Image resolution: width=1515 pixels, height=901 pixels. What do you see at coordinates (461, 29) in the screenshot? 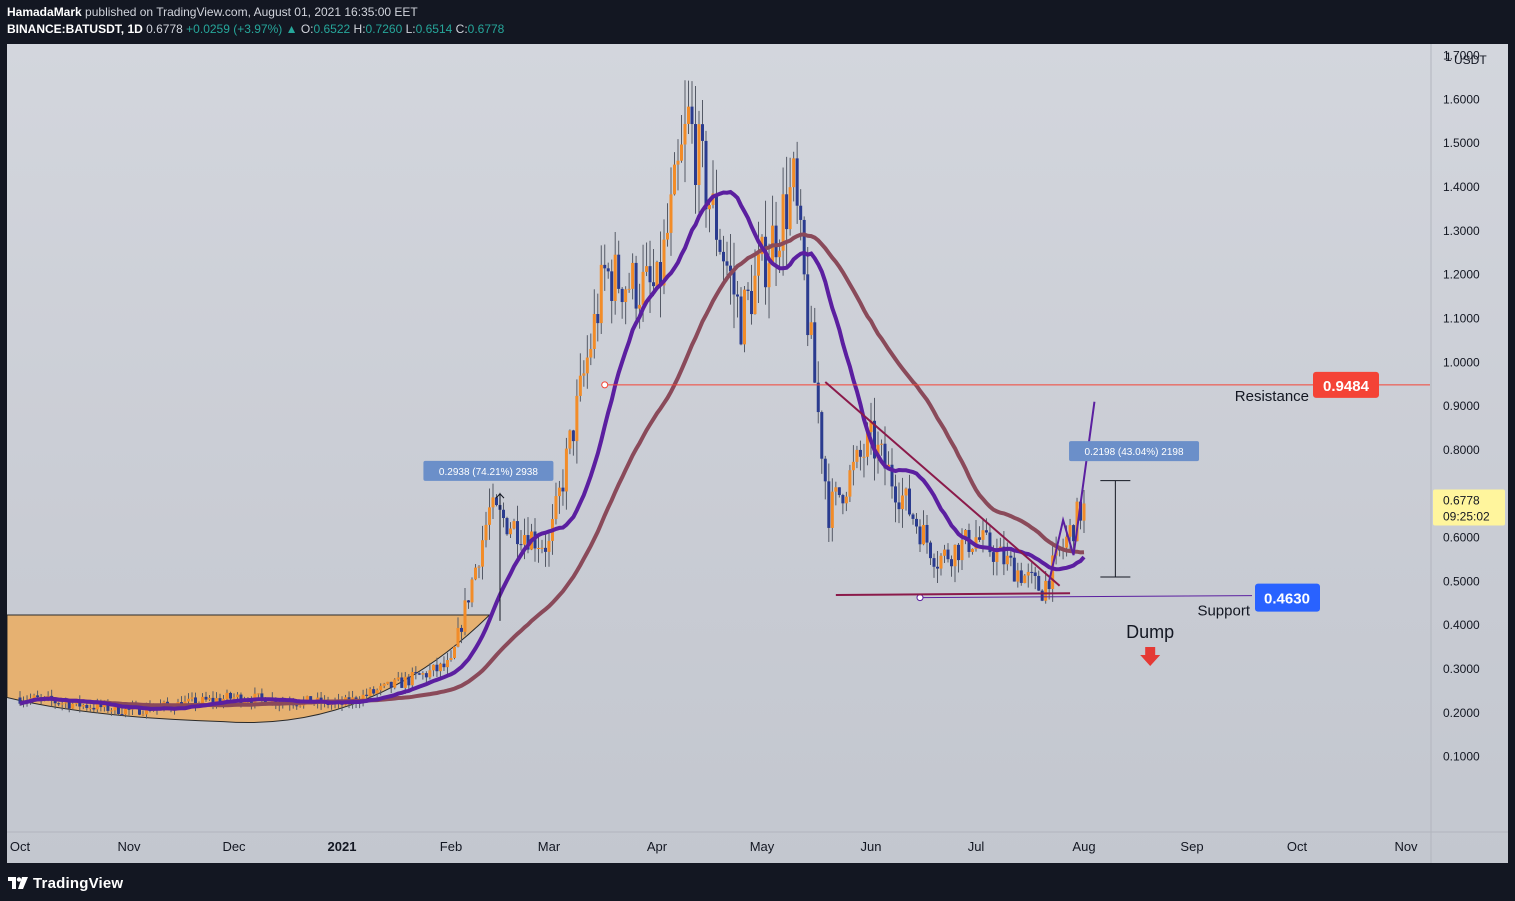
I see `close-label: C:` at bounding box center [461, 29].